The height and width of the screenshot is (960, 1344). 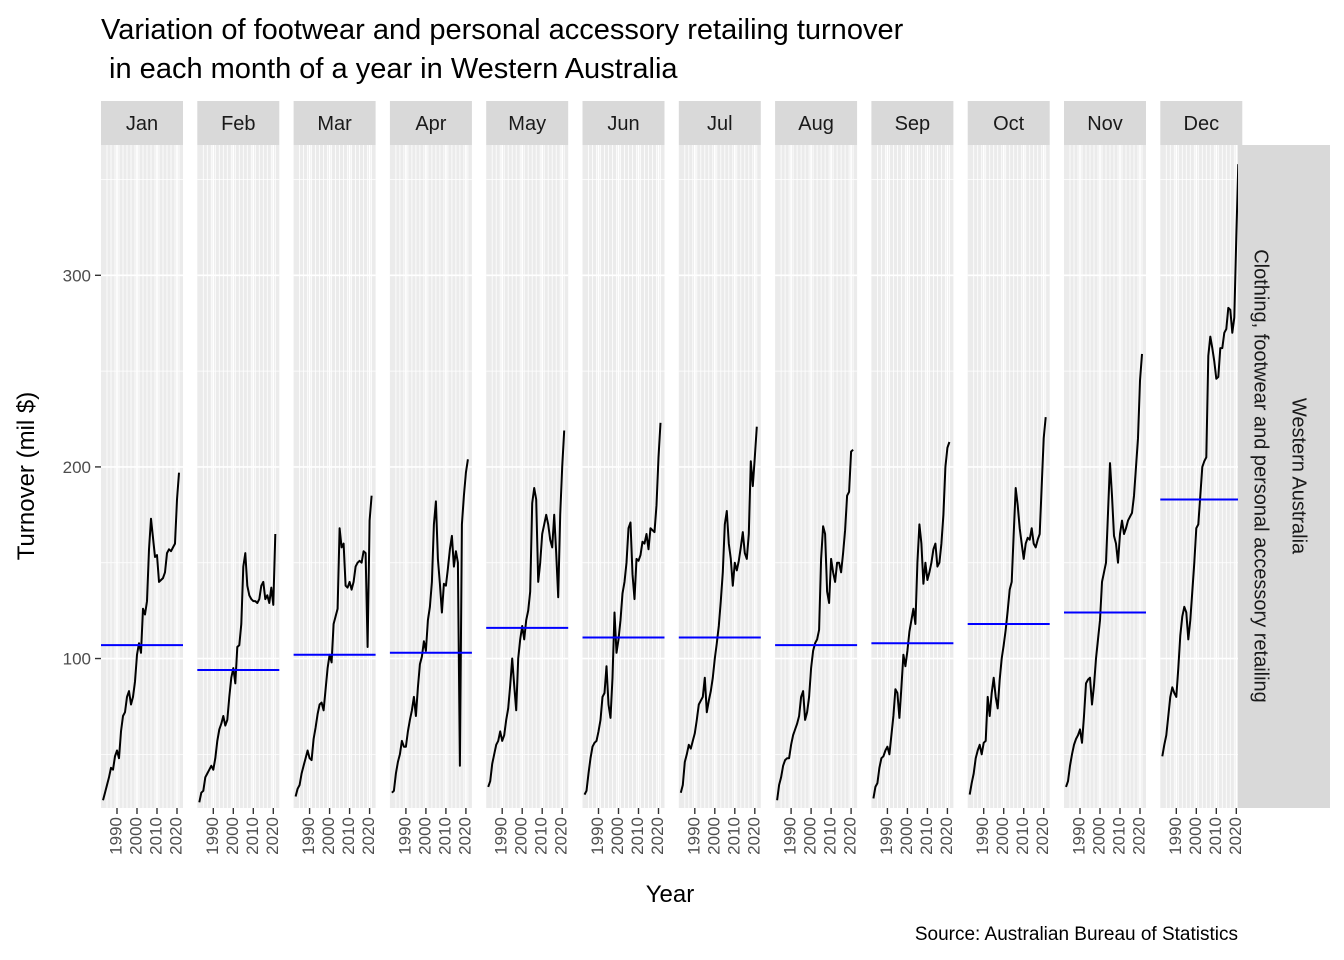 What do you see at coordinates (239, 478) in the screenshot?
I see `panel-feb: Feb 1990 2000 2010 2020` at bounding box center [239, 478].